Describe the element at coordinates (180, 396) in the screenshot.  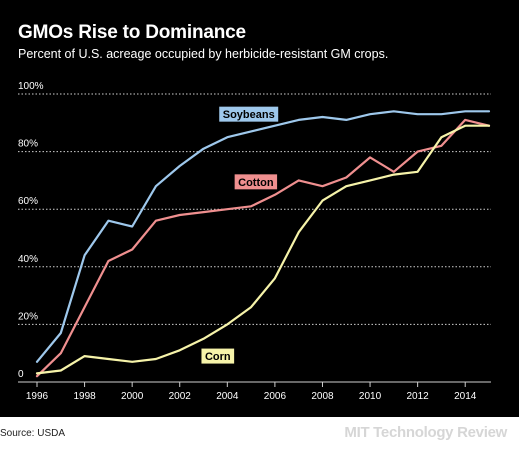
I see `x-tick-label: 2002` at that location.